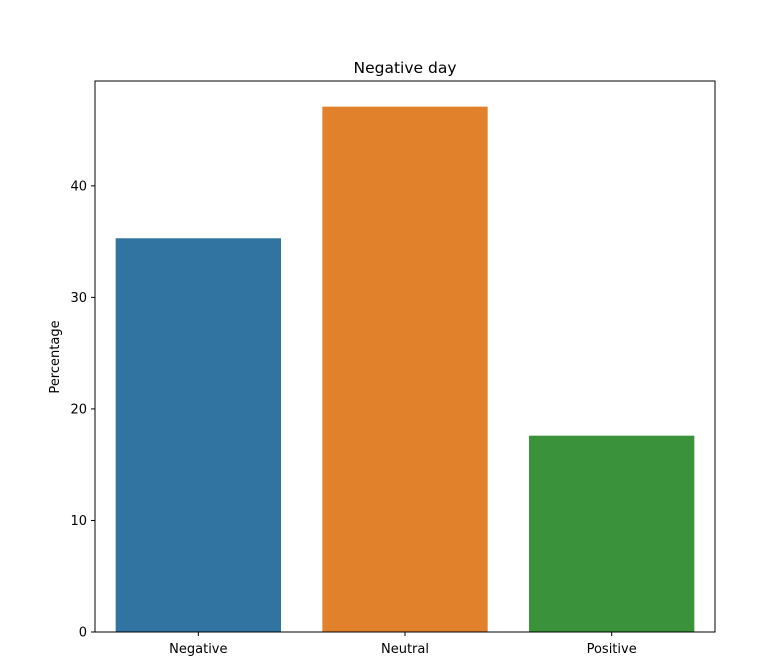 The height and width of the screenshot is (667, 762). What do you see at coordinates (78, 186) in the screenshot?
I see `y-tick-label: 40` at bounding box center [78, 186].